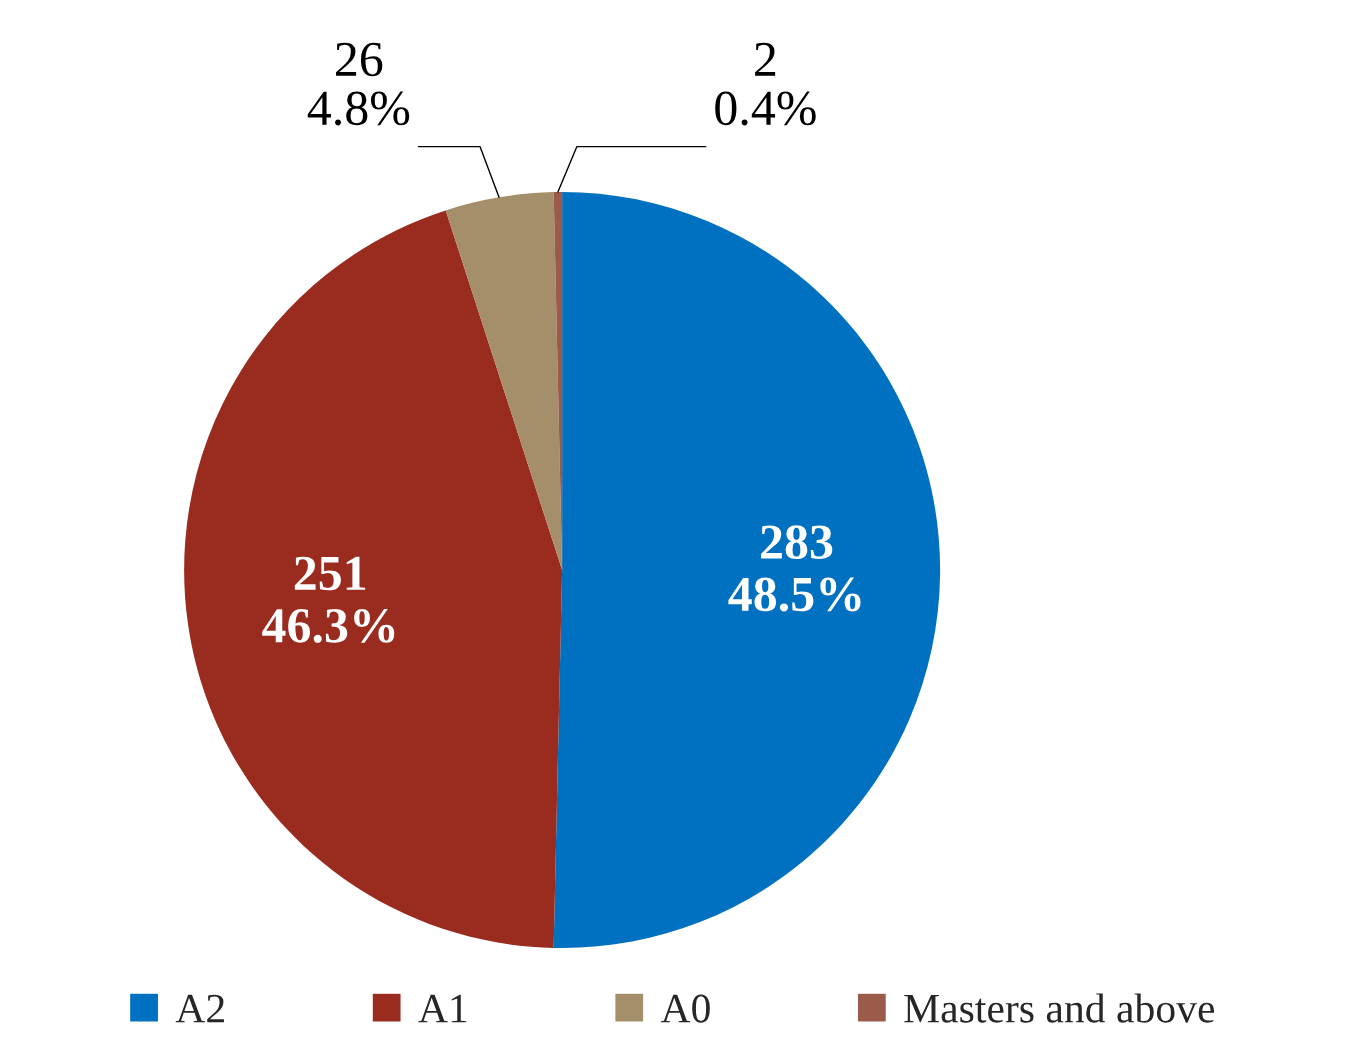 The width and height of the screenshot is (1345, 1052). I want to click on legend-label: A2, so click(199, 1008).